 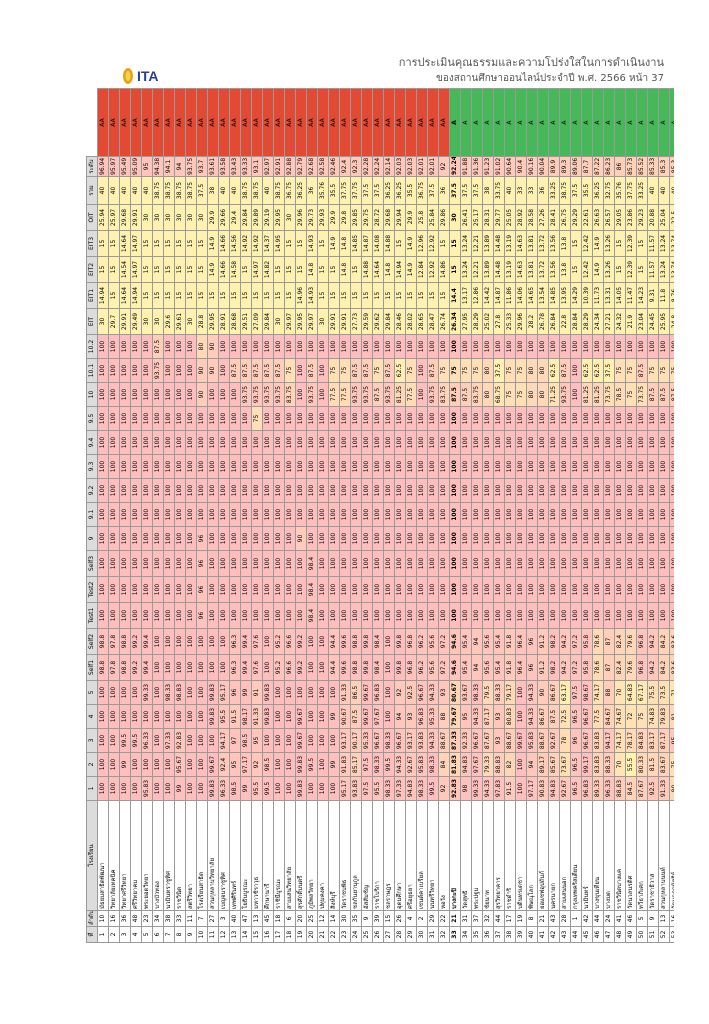 What do you see at coordinates (169, 934) in the screenshot?
I see `table-cell: 7` at bounding box center [169, 934].